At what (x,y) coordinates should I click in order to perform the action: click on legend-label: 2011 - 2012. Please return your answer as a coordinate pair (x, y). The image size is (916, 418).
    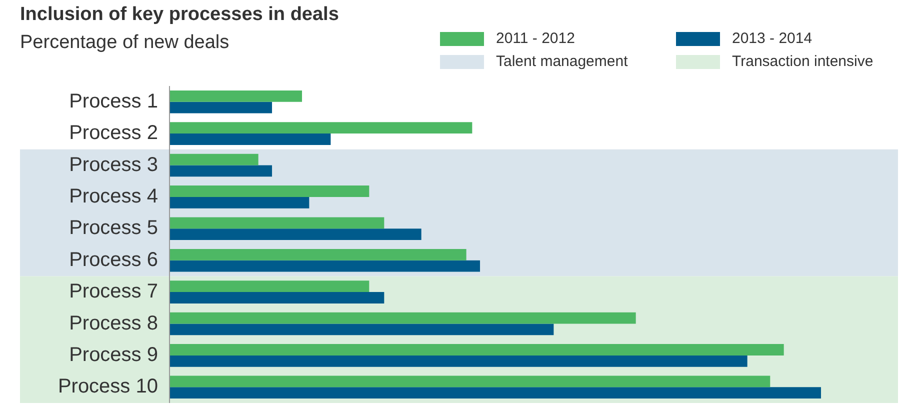
    Looking at the image, I should click on (535, 38).